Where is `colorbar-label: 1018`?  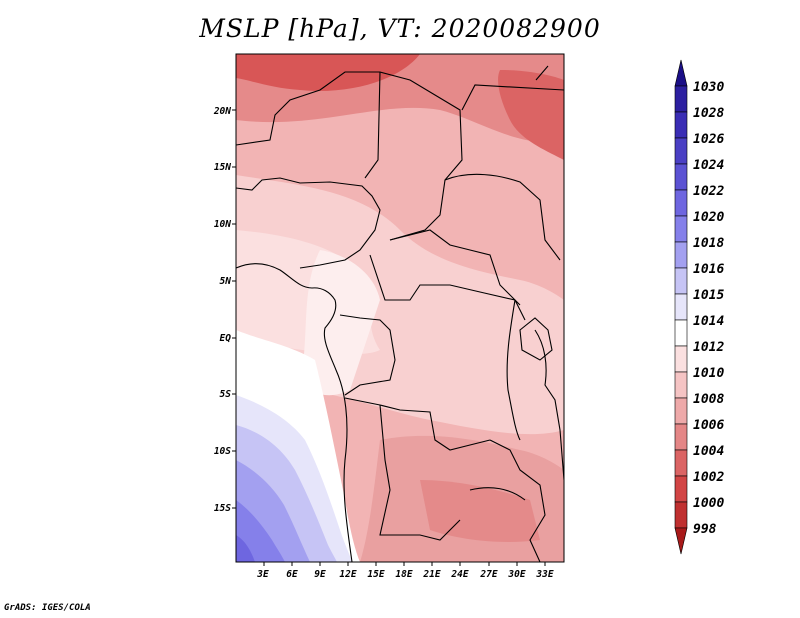 colorbar-label: 1018 is located at coordinates (708, 243).